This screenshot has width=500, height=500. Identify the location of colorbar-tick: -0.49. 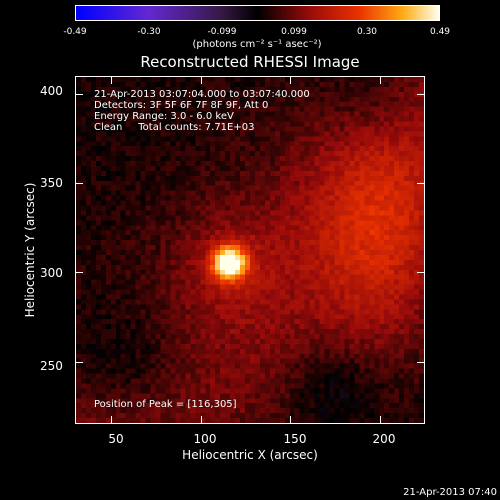
(75, 32).